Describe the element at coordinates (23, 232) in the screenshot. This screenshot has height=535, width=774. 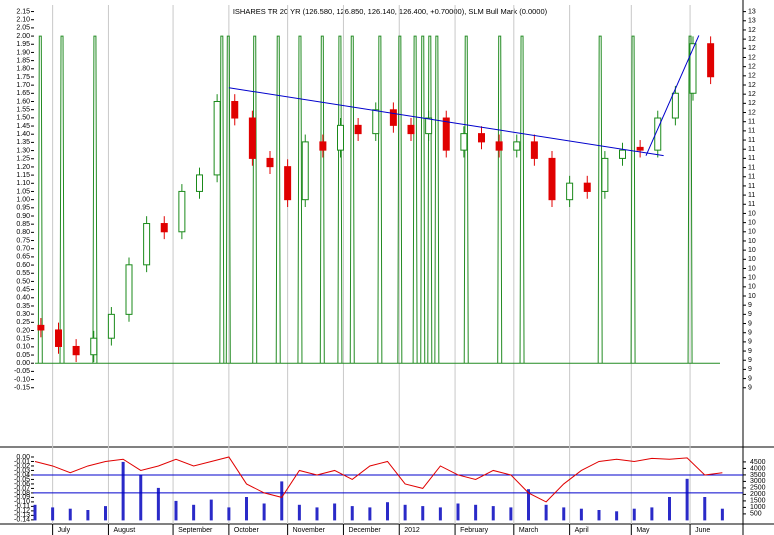
I see `y-tick-label: 0.80` at that location.